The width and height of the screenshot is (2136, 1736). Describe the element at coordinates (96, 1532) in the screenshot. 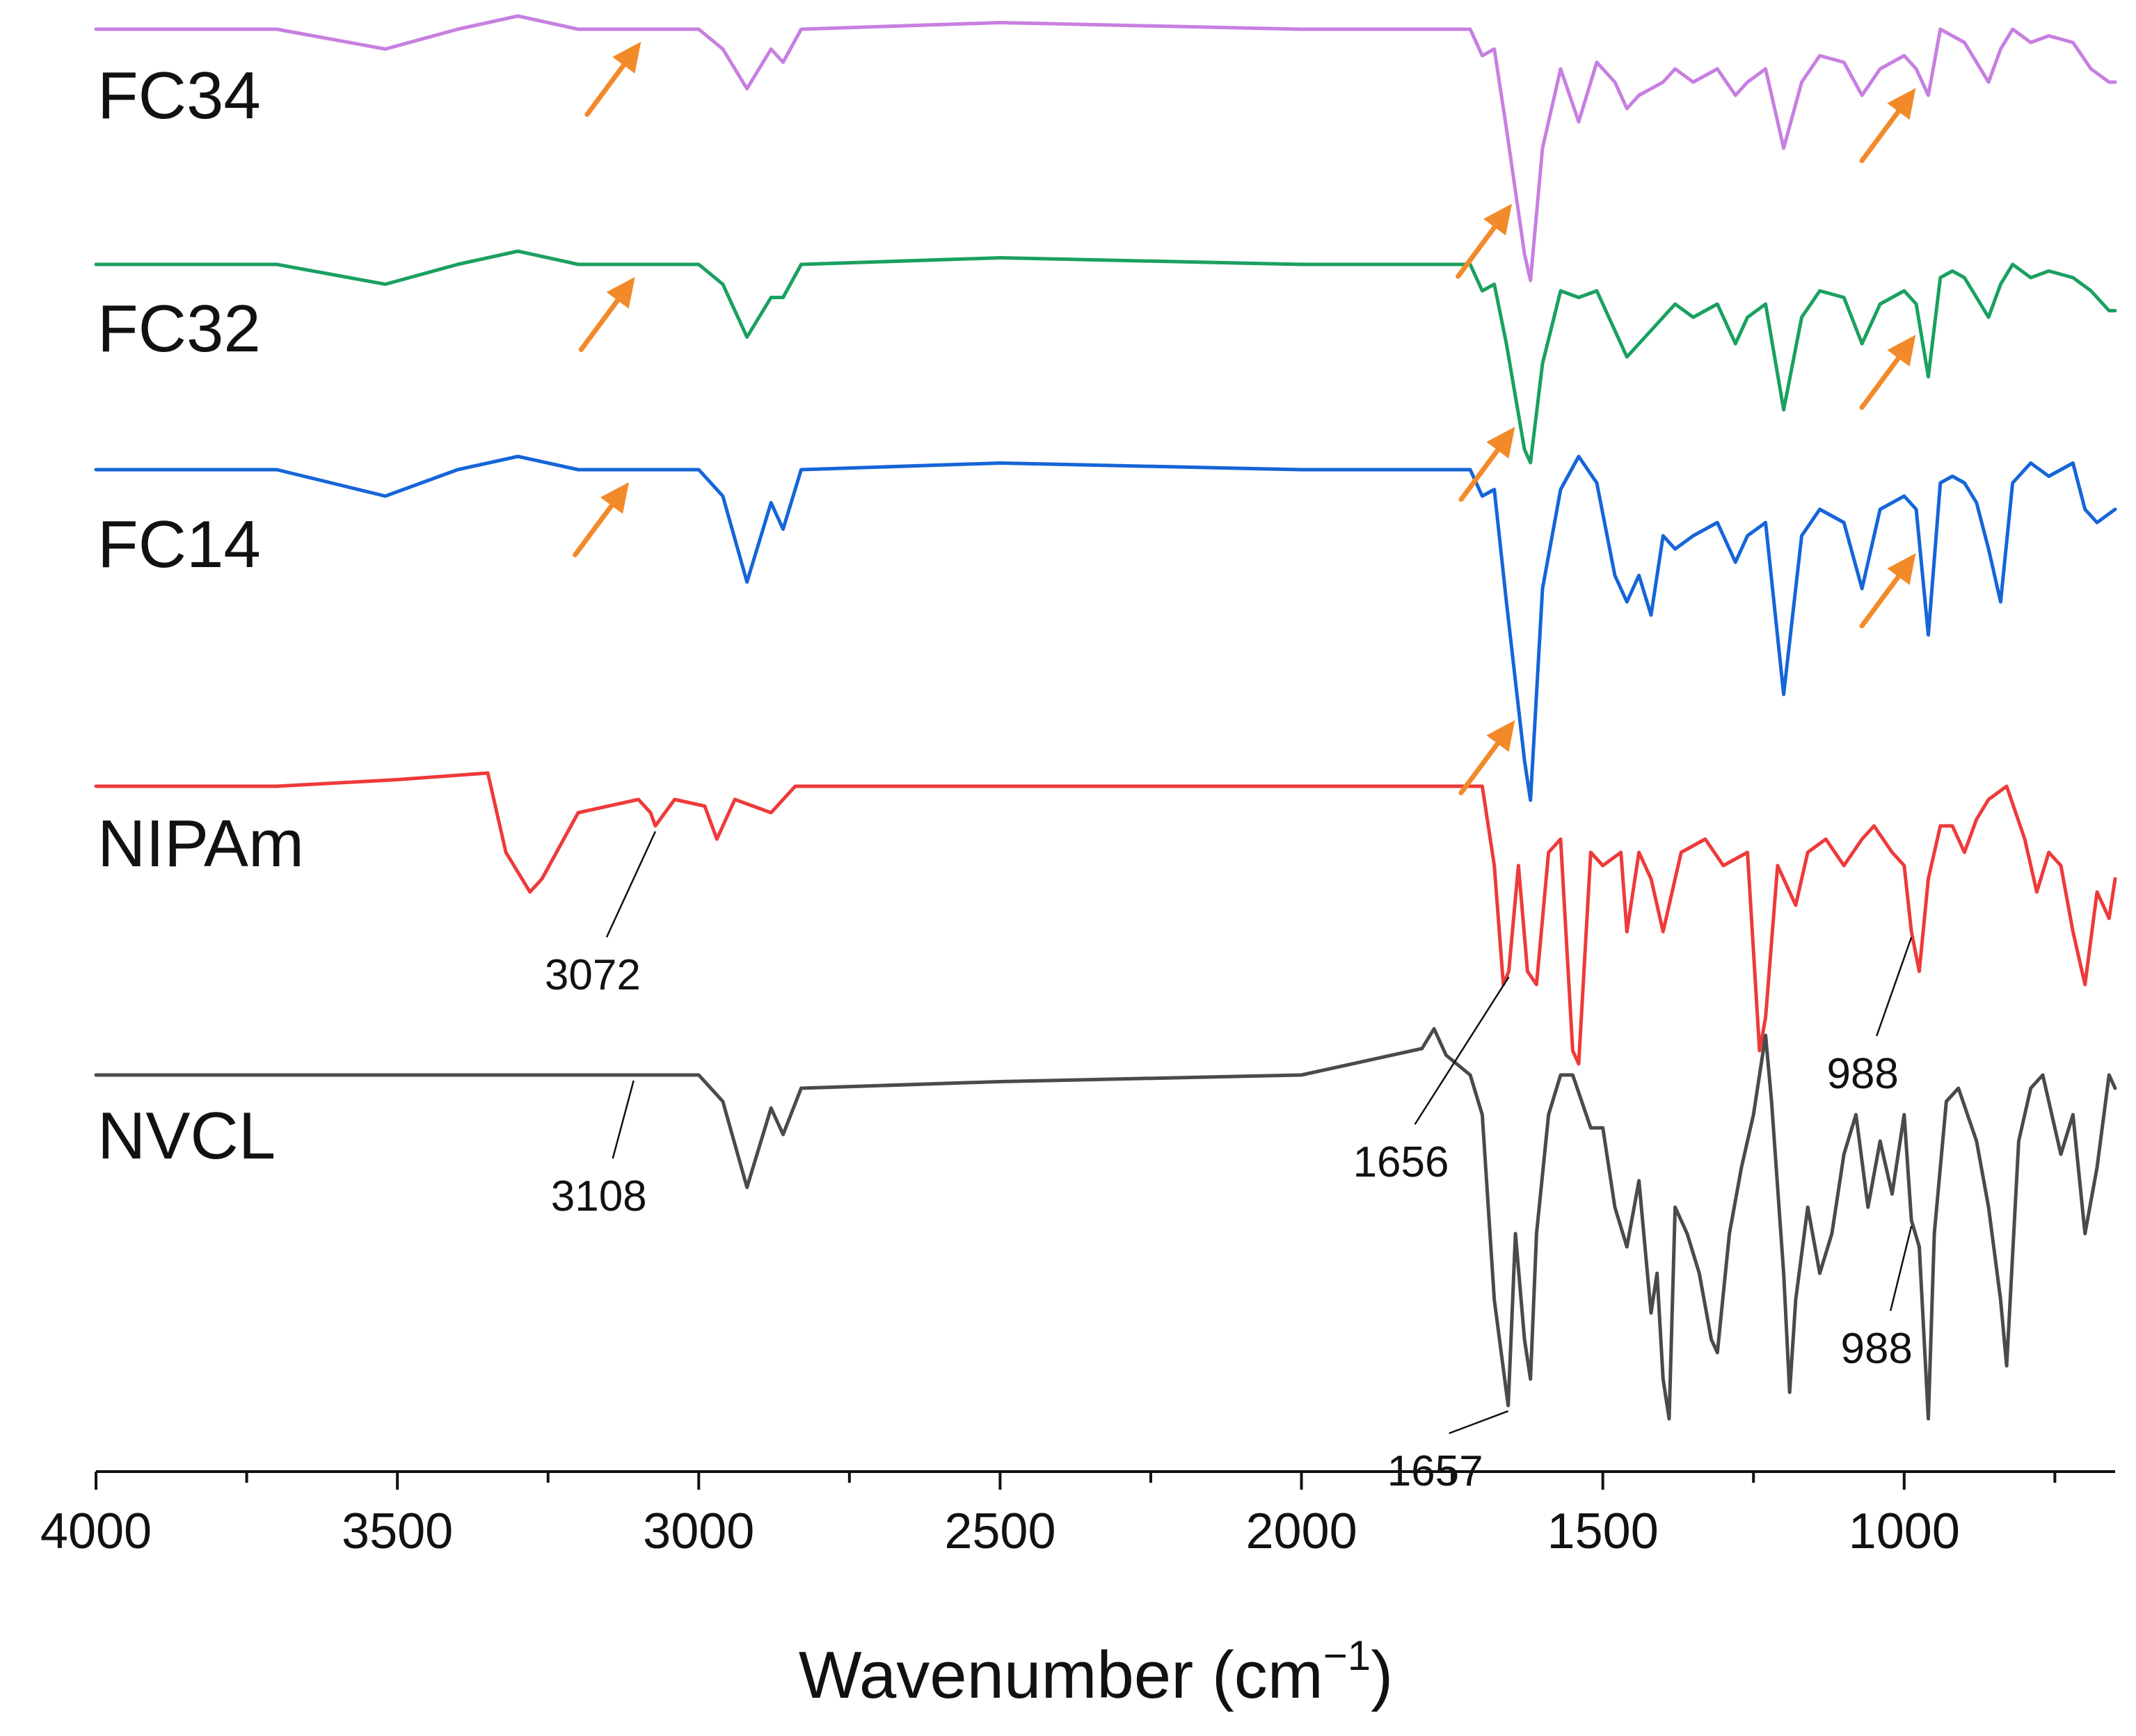

I see `x-tick-label: 4000` at that location.